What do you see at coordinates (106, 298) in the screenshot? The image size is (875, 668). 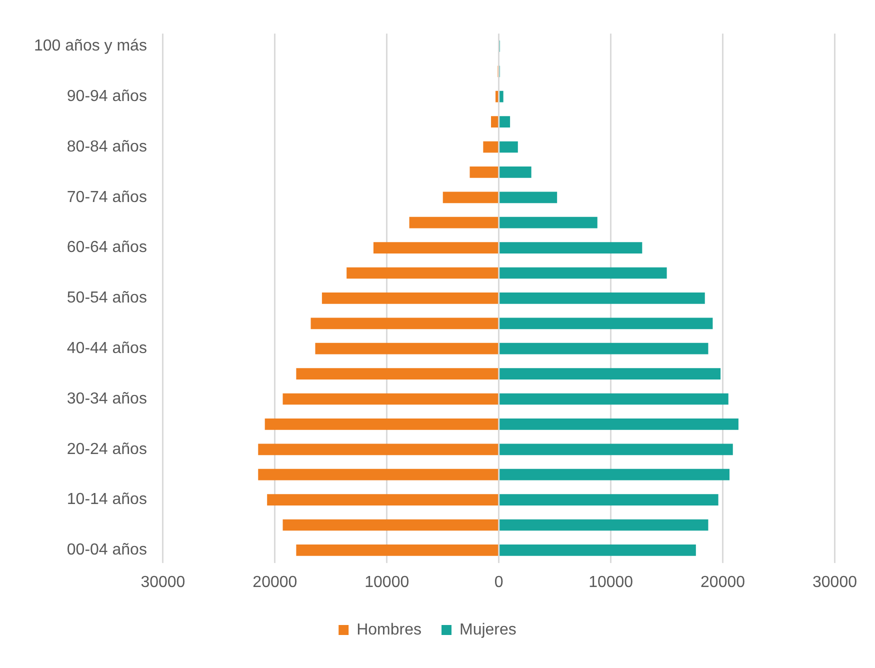 I see `y-tick-label: 50-54 años` at bounding box center [106, 298].